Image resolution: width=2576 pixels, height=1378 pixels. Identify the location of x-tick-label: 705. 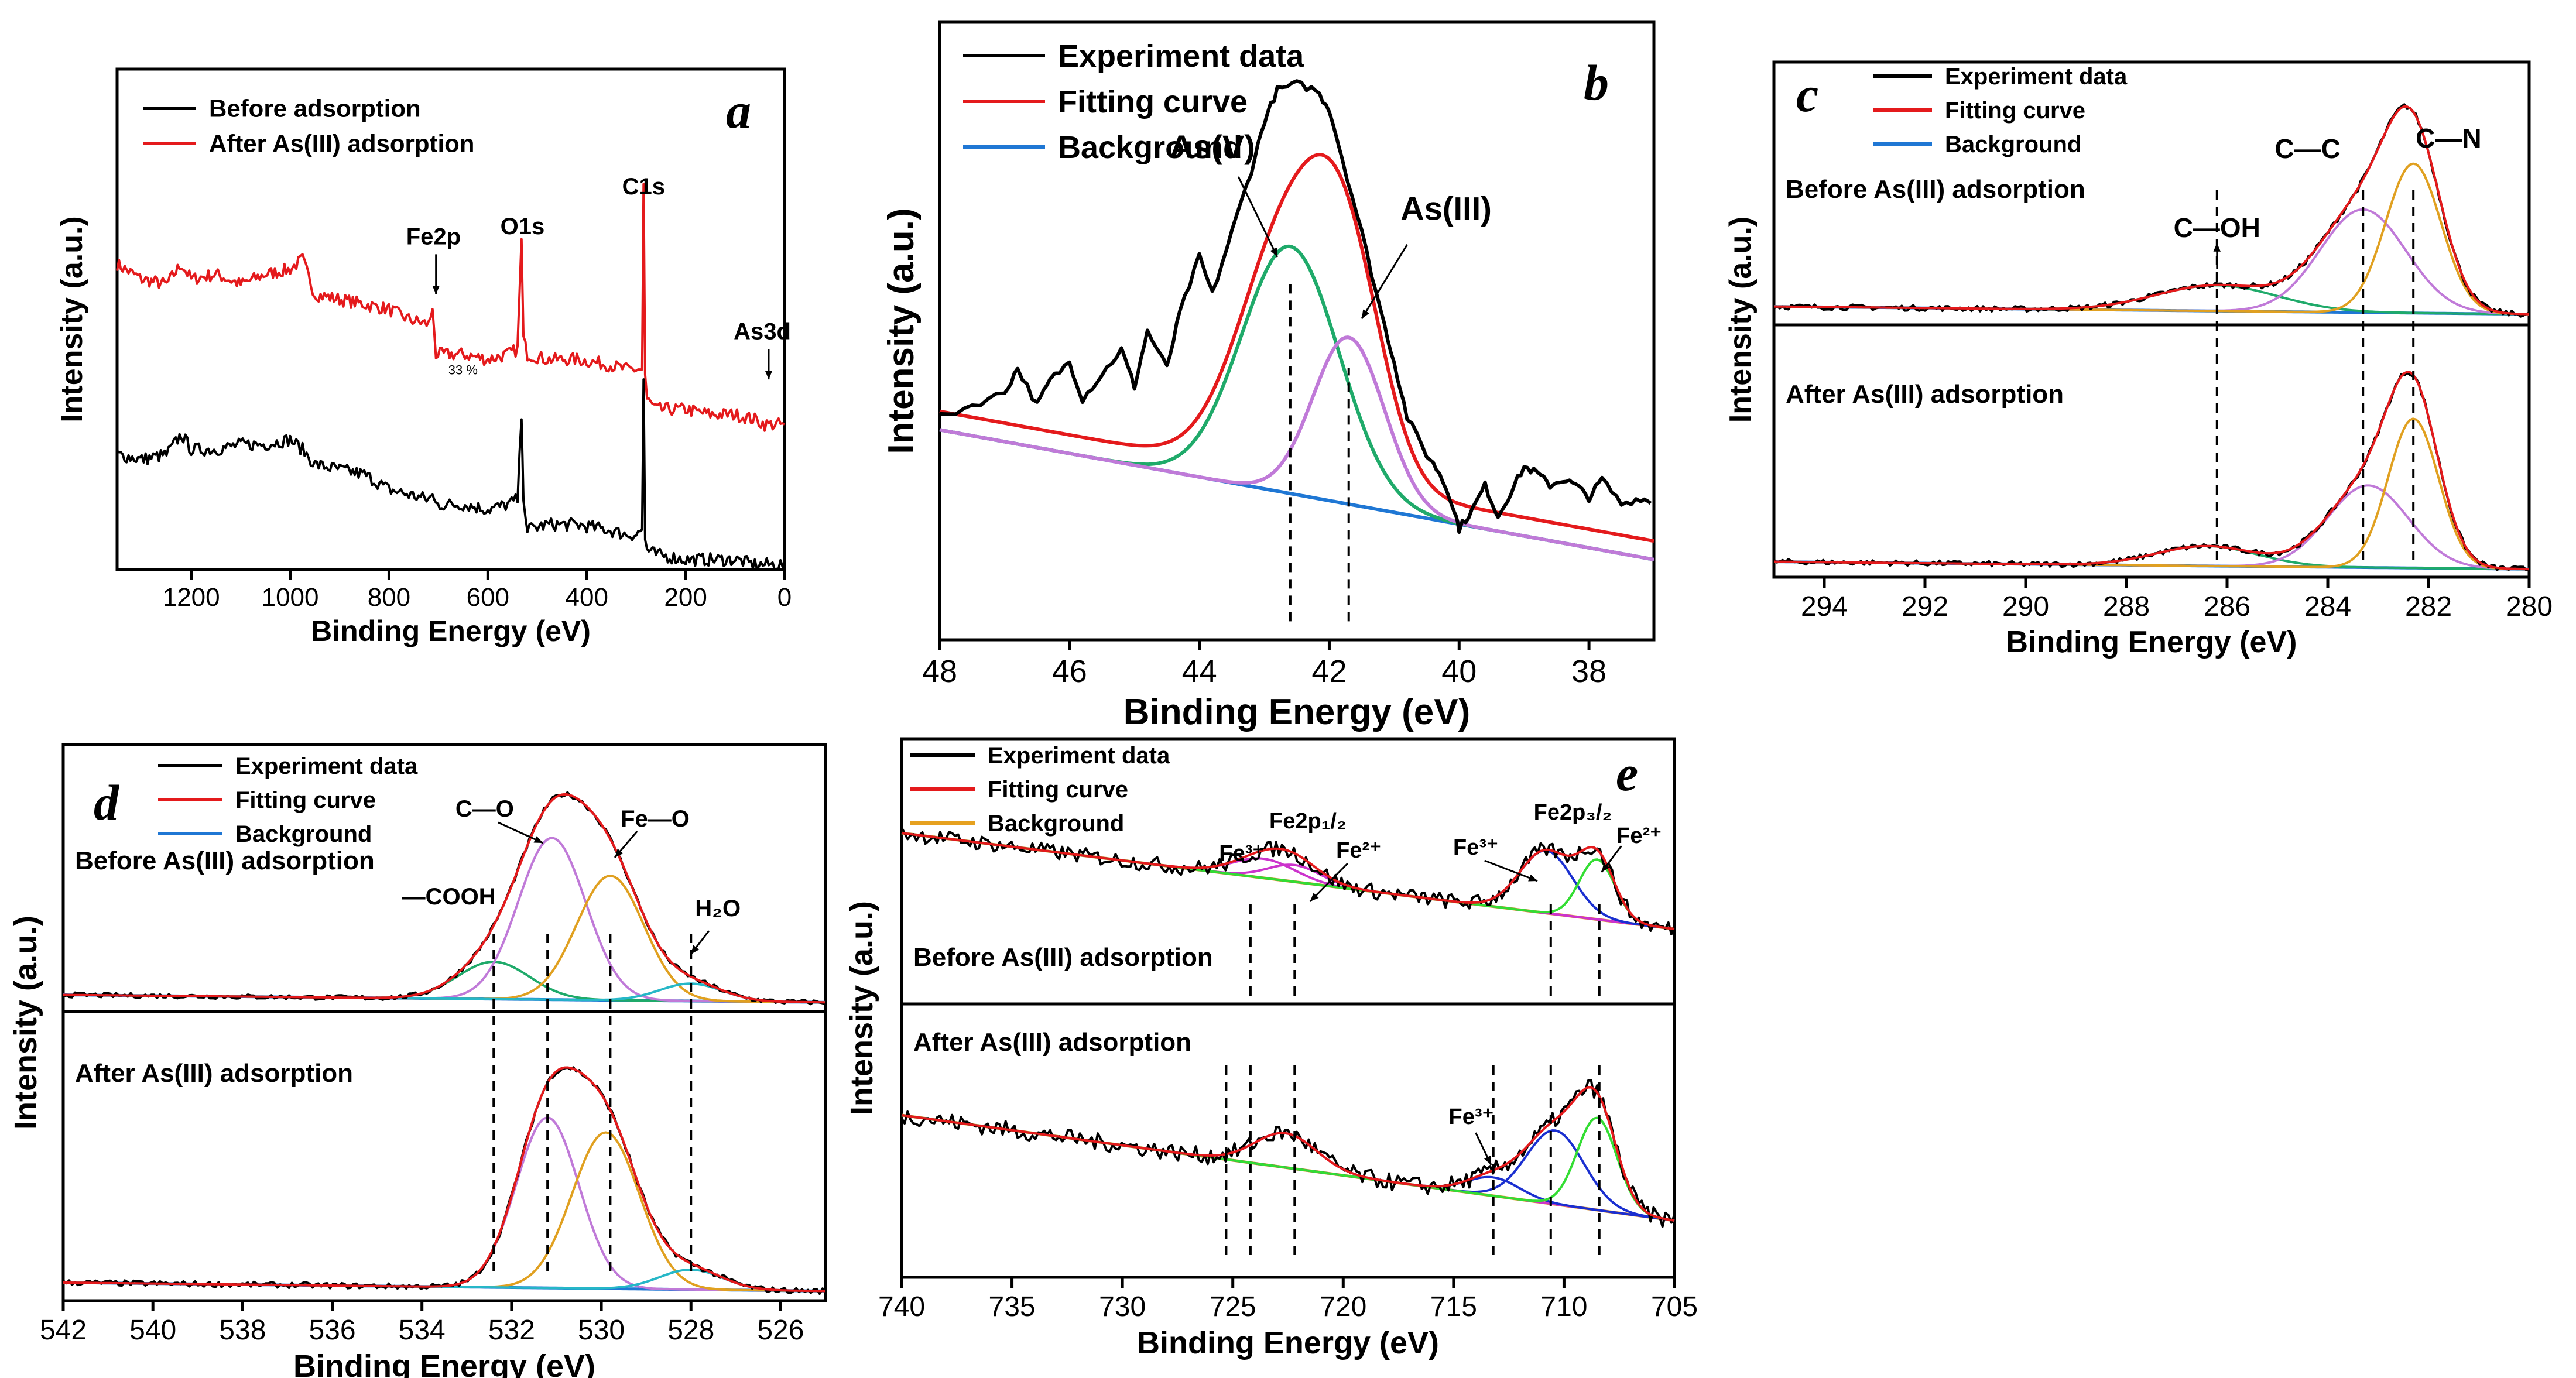
(1674, 1307).